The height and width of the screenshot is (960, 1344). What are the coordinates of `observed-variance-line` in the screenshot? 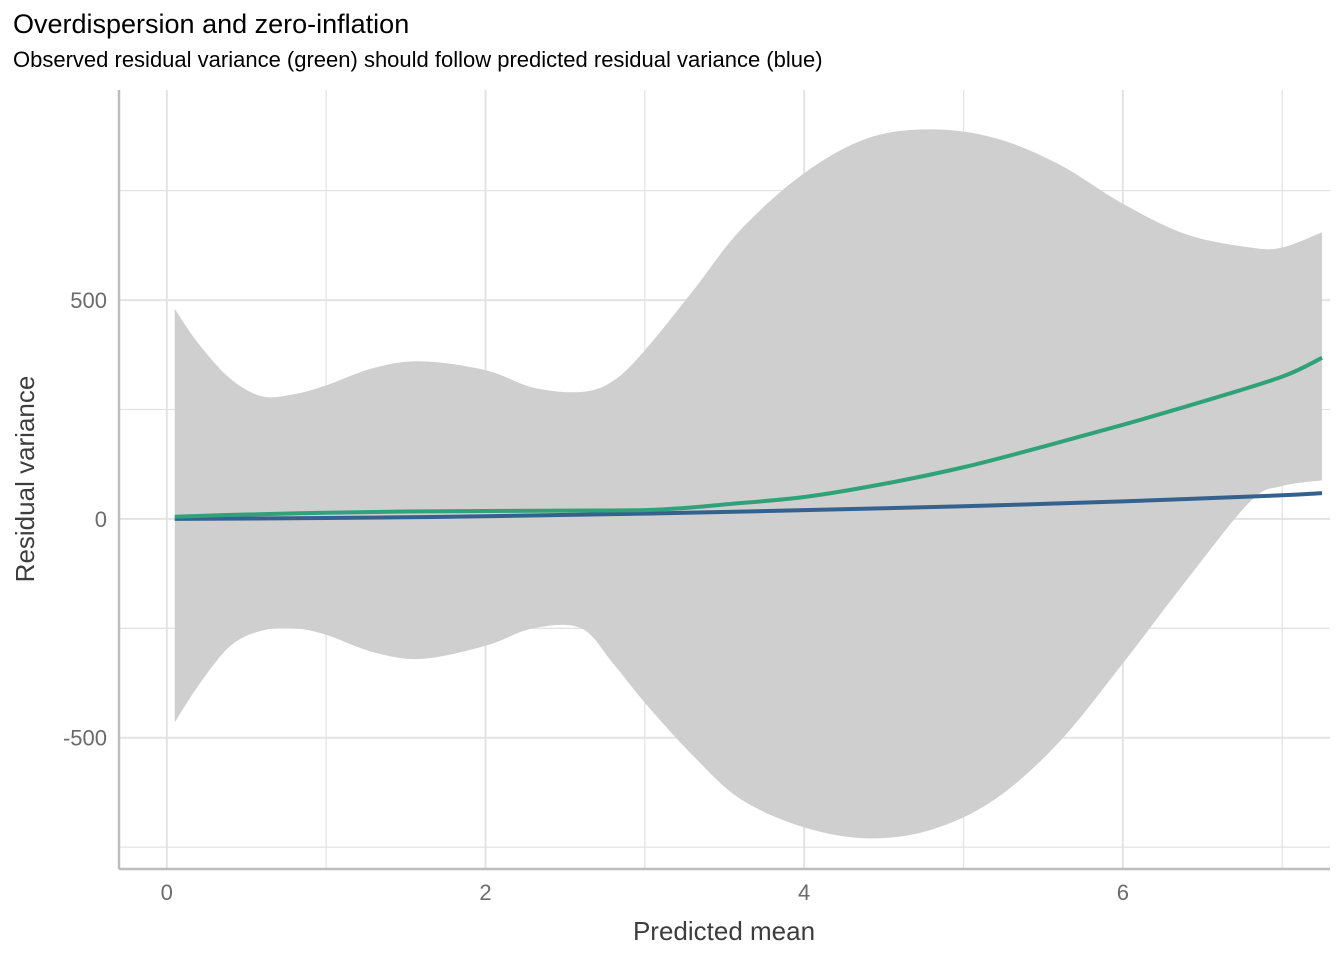 It's located at (748, 437).